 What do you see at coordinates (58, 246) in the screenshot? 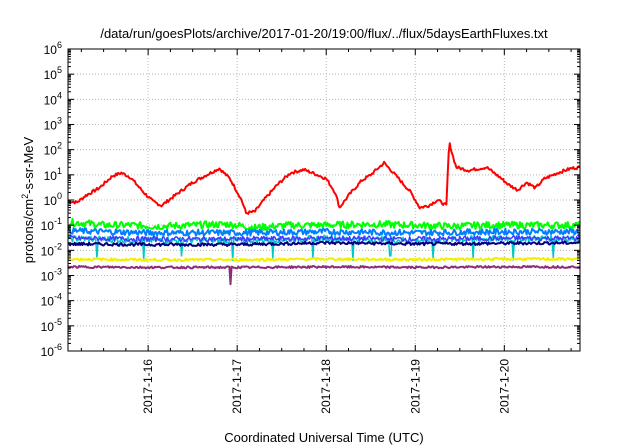
I see `y-tick-label-exp: -2` at bounding box center [58, 246].